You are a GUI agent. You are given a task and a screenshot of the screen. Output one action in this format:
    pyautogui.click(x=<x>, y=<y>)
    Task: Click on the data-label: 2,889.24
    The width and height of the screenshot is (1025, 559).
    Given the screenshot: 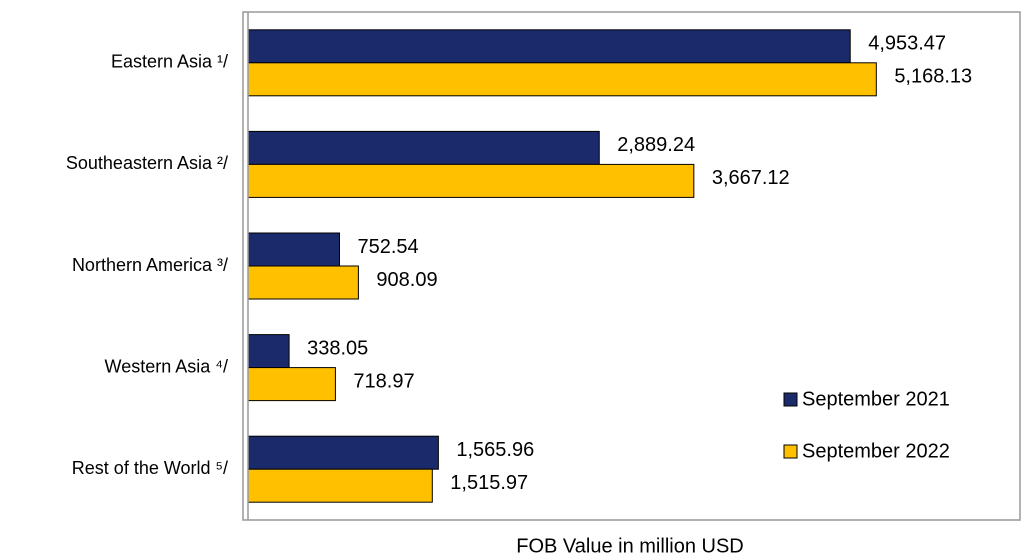 What is the action you would take?
    pyautogui.click(x=656, y=145)
    